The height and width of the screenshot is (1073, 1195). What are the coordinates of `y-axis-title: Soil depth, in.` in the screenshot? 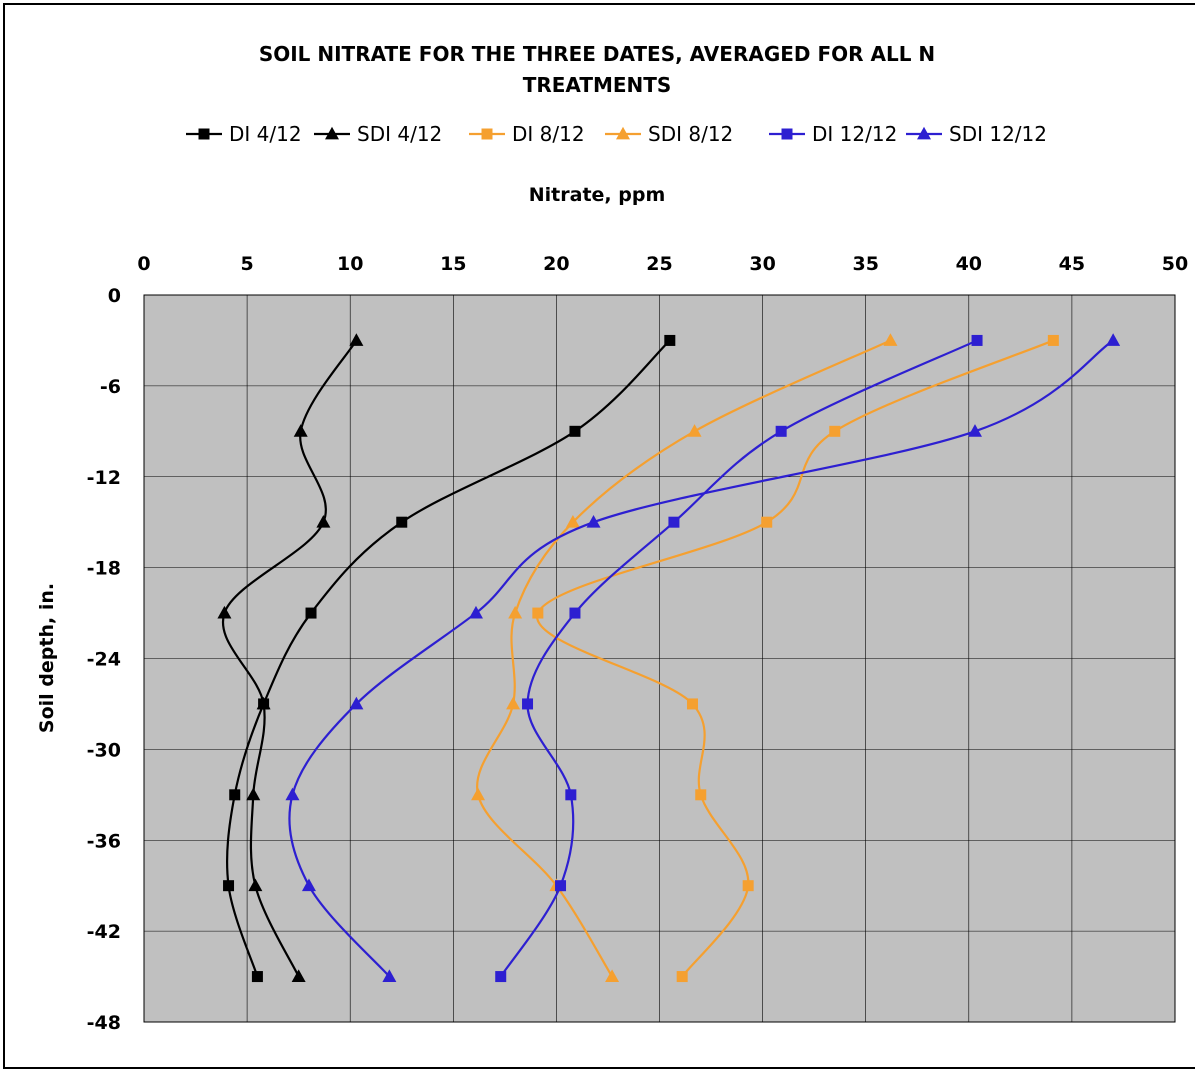 It's located at (47, 658).